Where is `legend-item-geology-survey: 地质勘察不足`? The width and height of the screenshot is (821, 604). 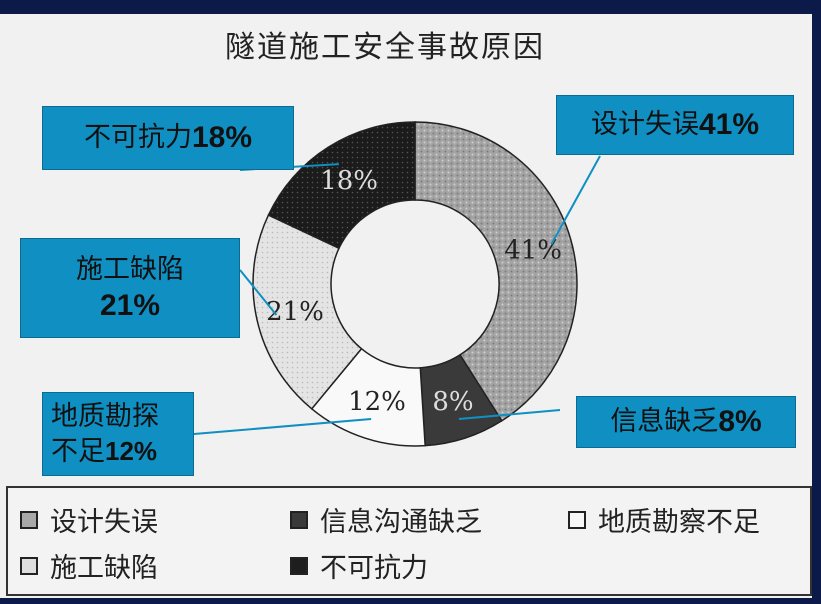
legend-item-geology-survey: 地质勘察不足 is located at coordinates (664, 519).